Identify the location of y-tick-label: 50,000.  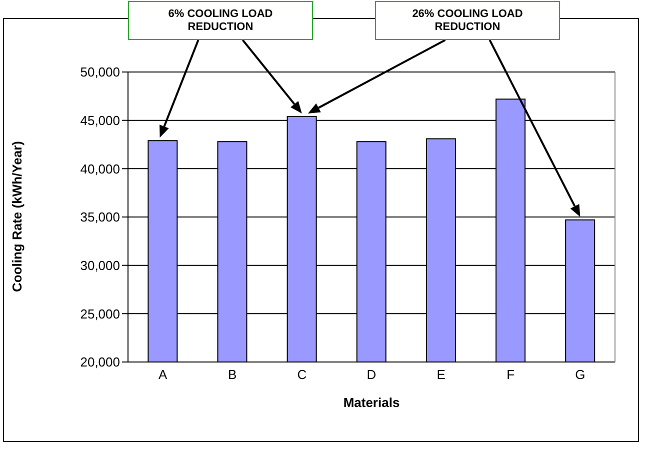
(100, 72).